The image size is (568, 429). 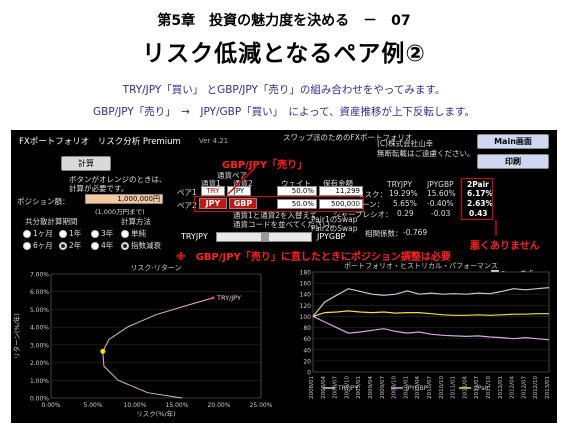 What do you see at coordinates (38, 233) in the screenshot?
I see `period-option-1m: 1ヶ月` at bounding box center [38, 233].